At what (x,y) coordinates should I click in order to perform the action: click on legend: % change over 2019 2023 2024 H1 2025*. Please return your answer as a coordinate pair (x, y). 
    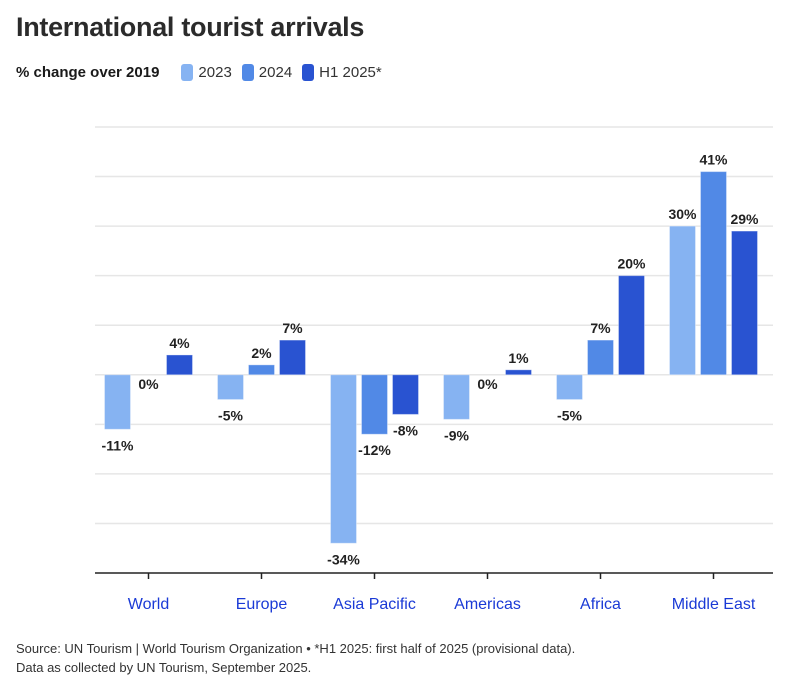
    Looking at the image, I should click on (204, 72).